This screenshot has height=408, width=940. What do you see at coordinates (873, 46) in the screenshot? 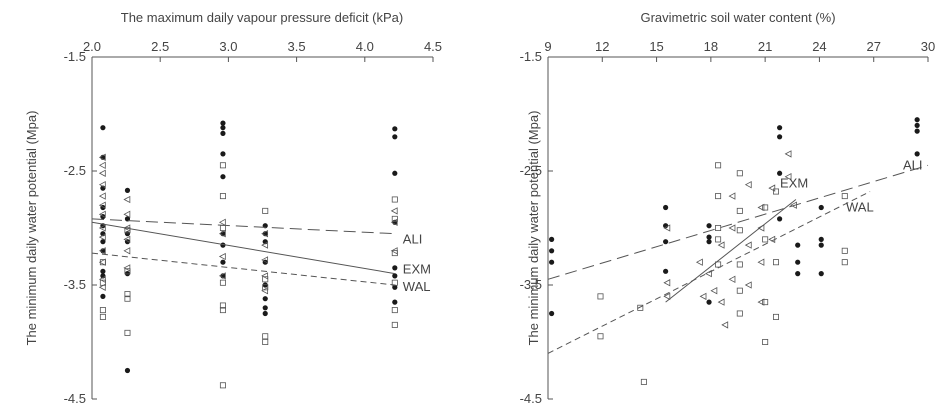
I see `x-tick-label: 27` at bounding box center [873, 46].